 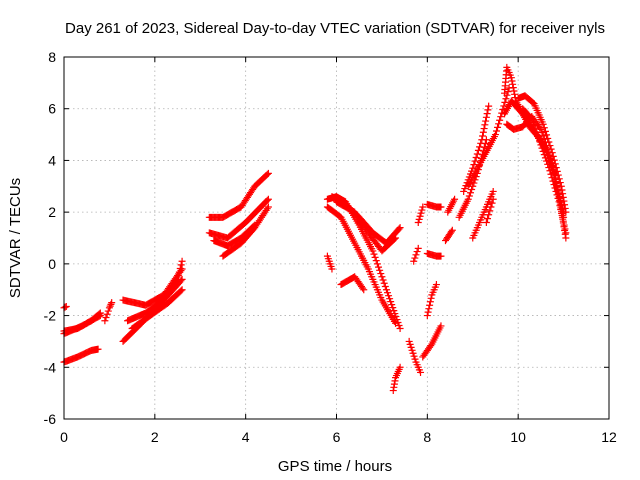 What do you see at coordinates (337, 437) in the screenshot?
I see `x-tick-label: 6` at bounding box center [337, 437].